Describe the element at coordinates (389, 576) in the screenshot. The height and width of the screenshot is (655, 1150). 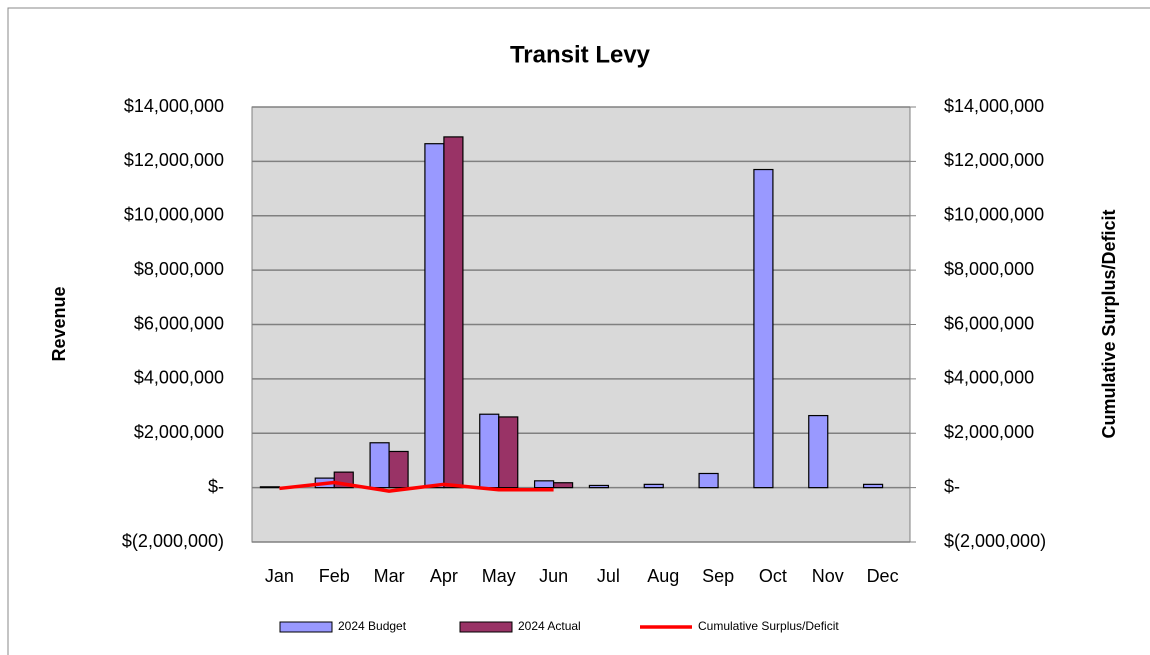
I see `x-tick-label: Mar` at that location.